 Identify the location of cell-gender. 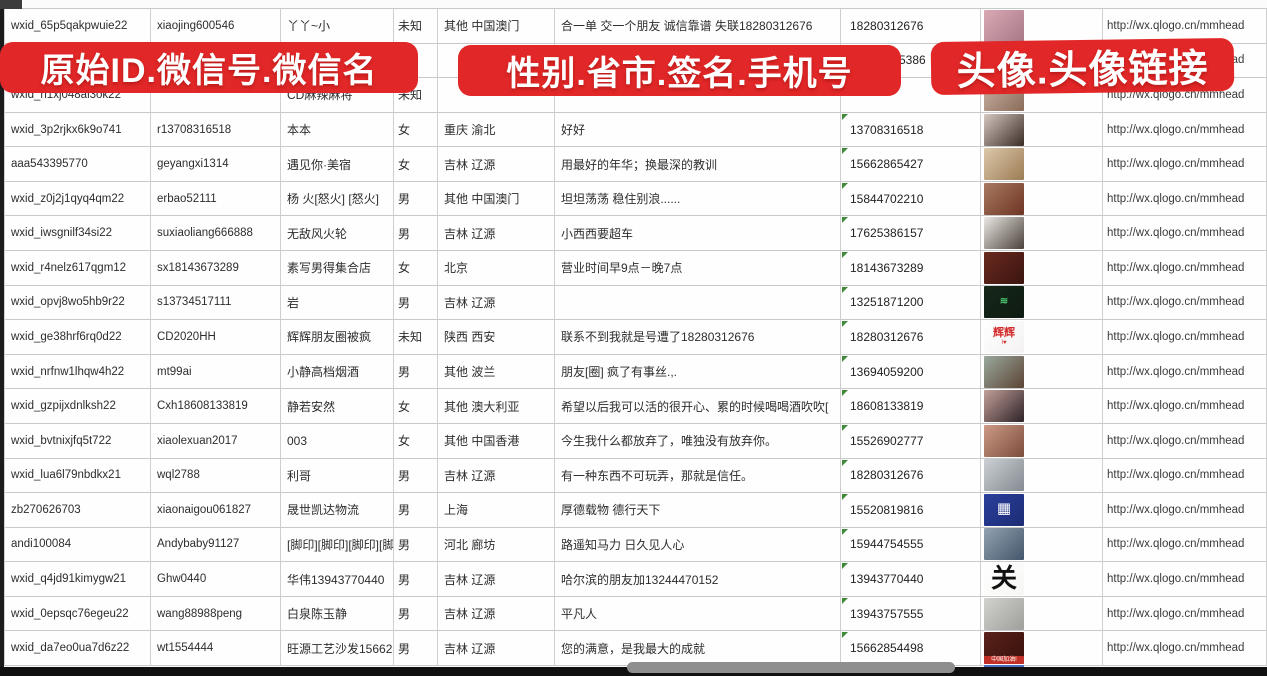
(416, 60).